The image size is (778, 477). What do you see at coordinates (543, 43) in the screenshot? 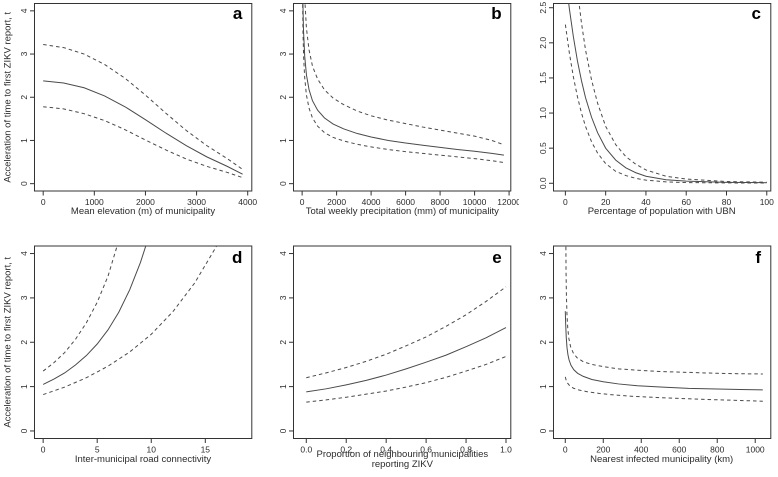
I see `y-tick-label: 2.0` at bounding box center [543, 43].